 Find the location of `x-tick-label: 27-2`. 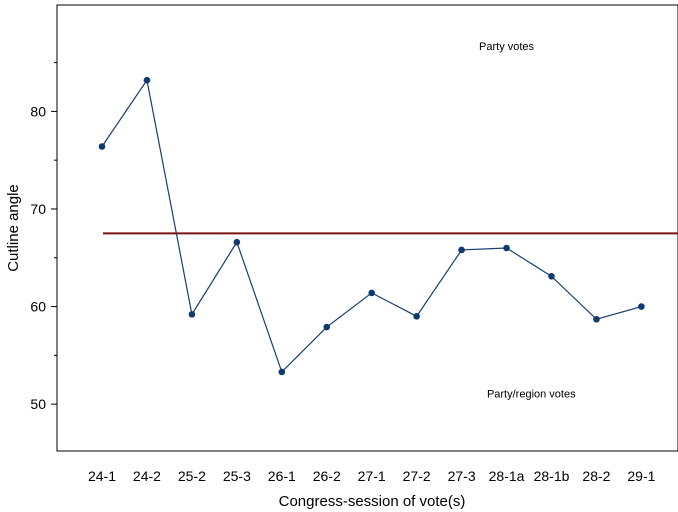

x-tick-label: 27-2 is located at coordinates (417, 476).